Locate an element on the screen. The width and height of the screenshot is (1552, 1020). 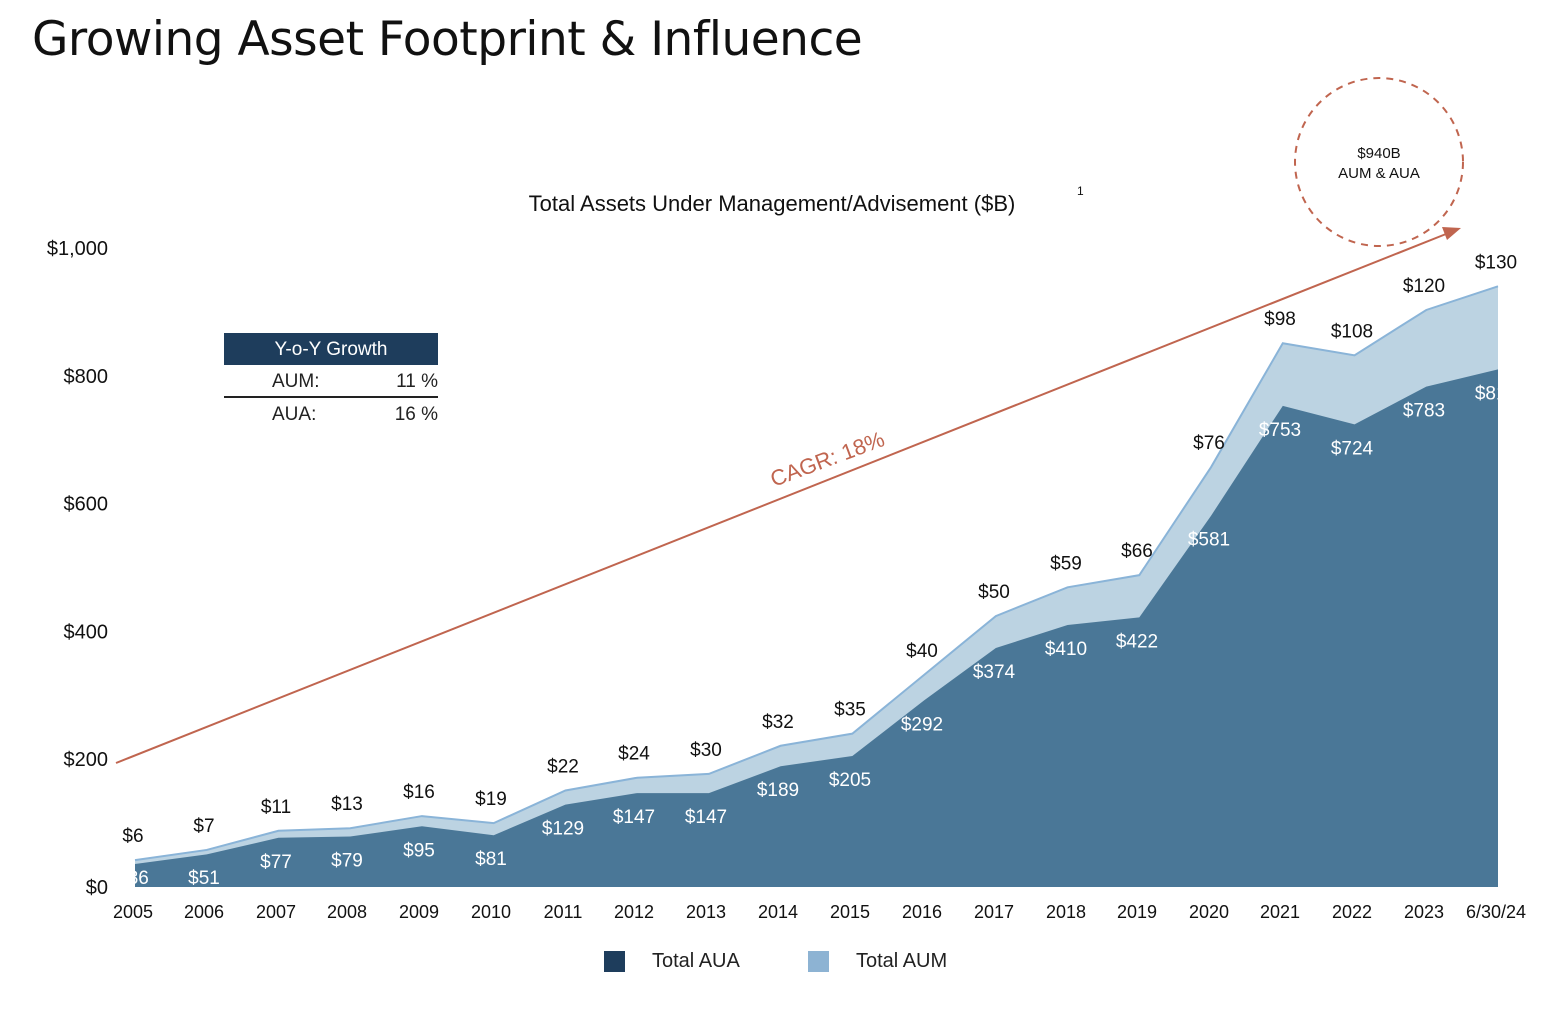
aum-value-label: $22 is located at coordinates (563, 767).